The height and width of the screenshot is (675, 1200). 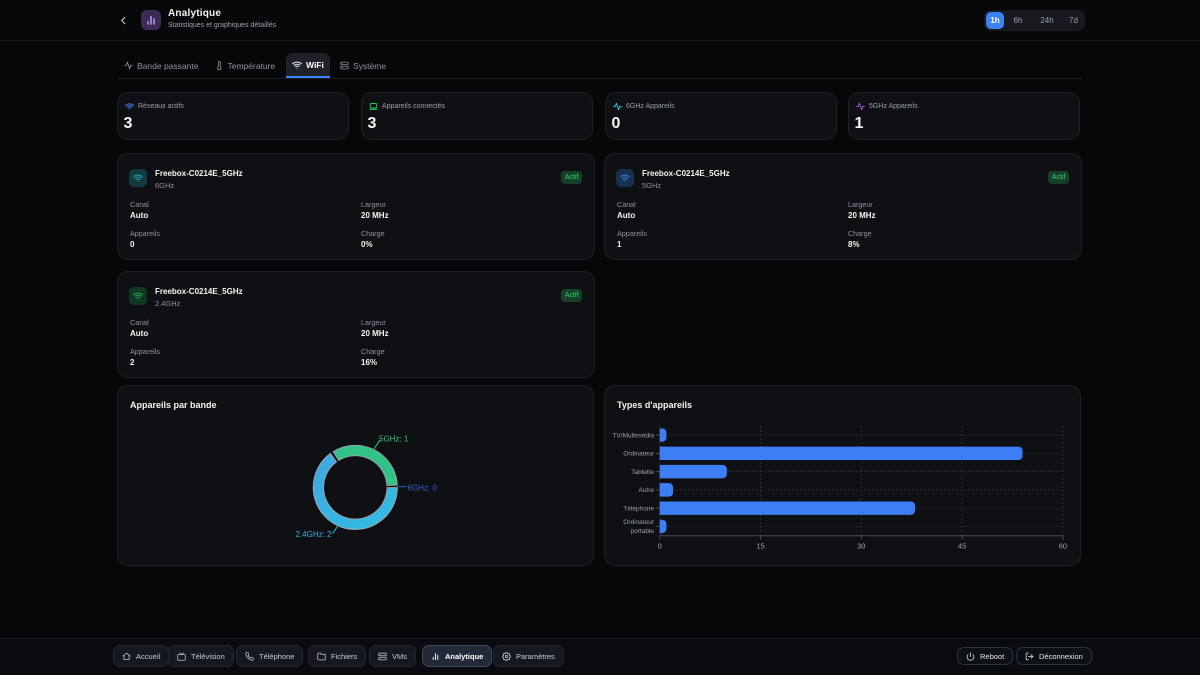 What do you see at coordinates (313, 534) in the screenshot?
I see `svg-text: 2.4GHz: 2` at bounding box center [313, 534].